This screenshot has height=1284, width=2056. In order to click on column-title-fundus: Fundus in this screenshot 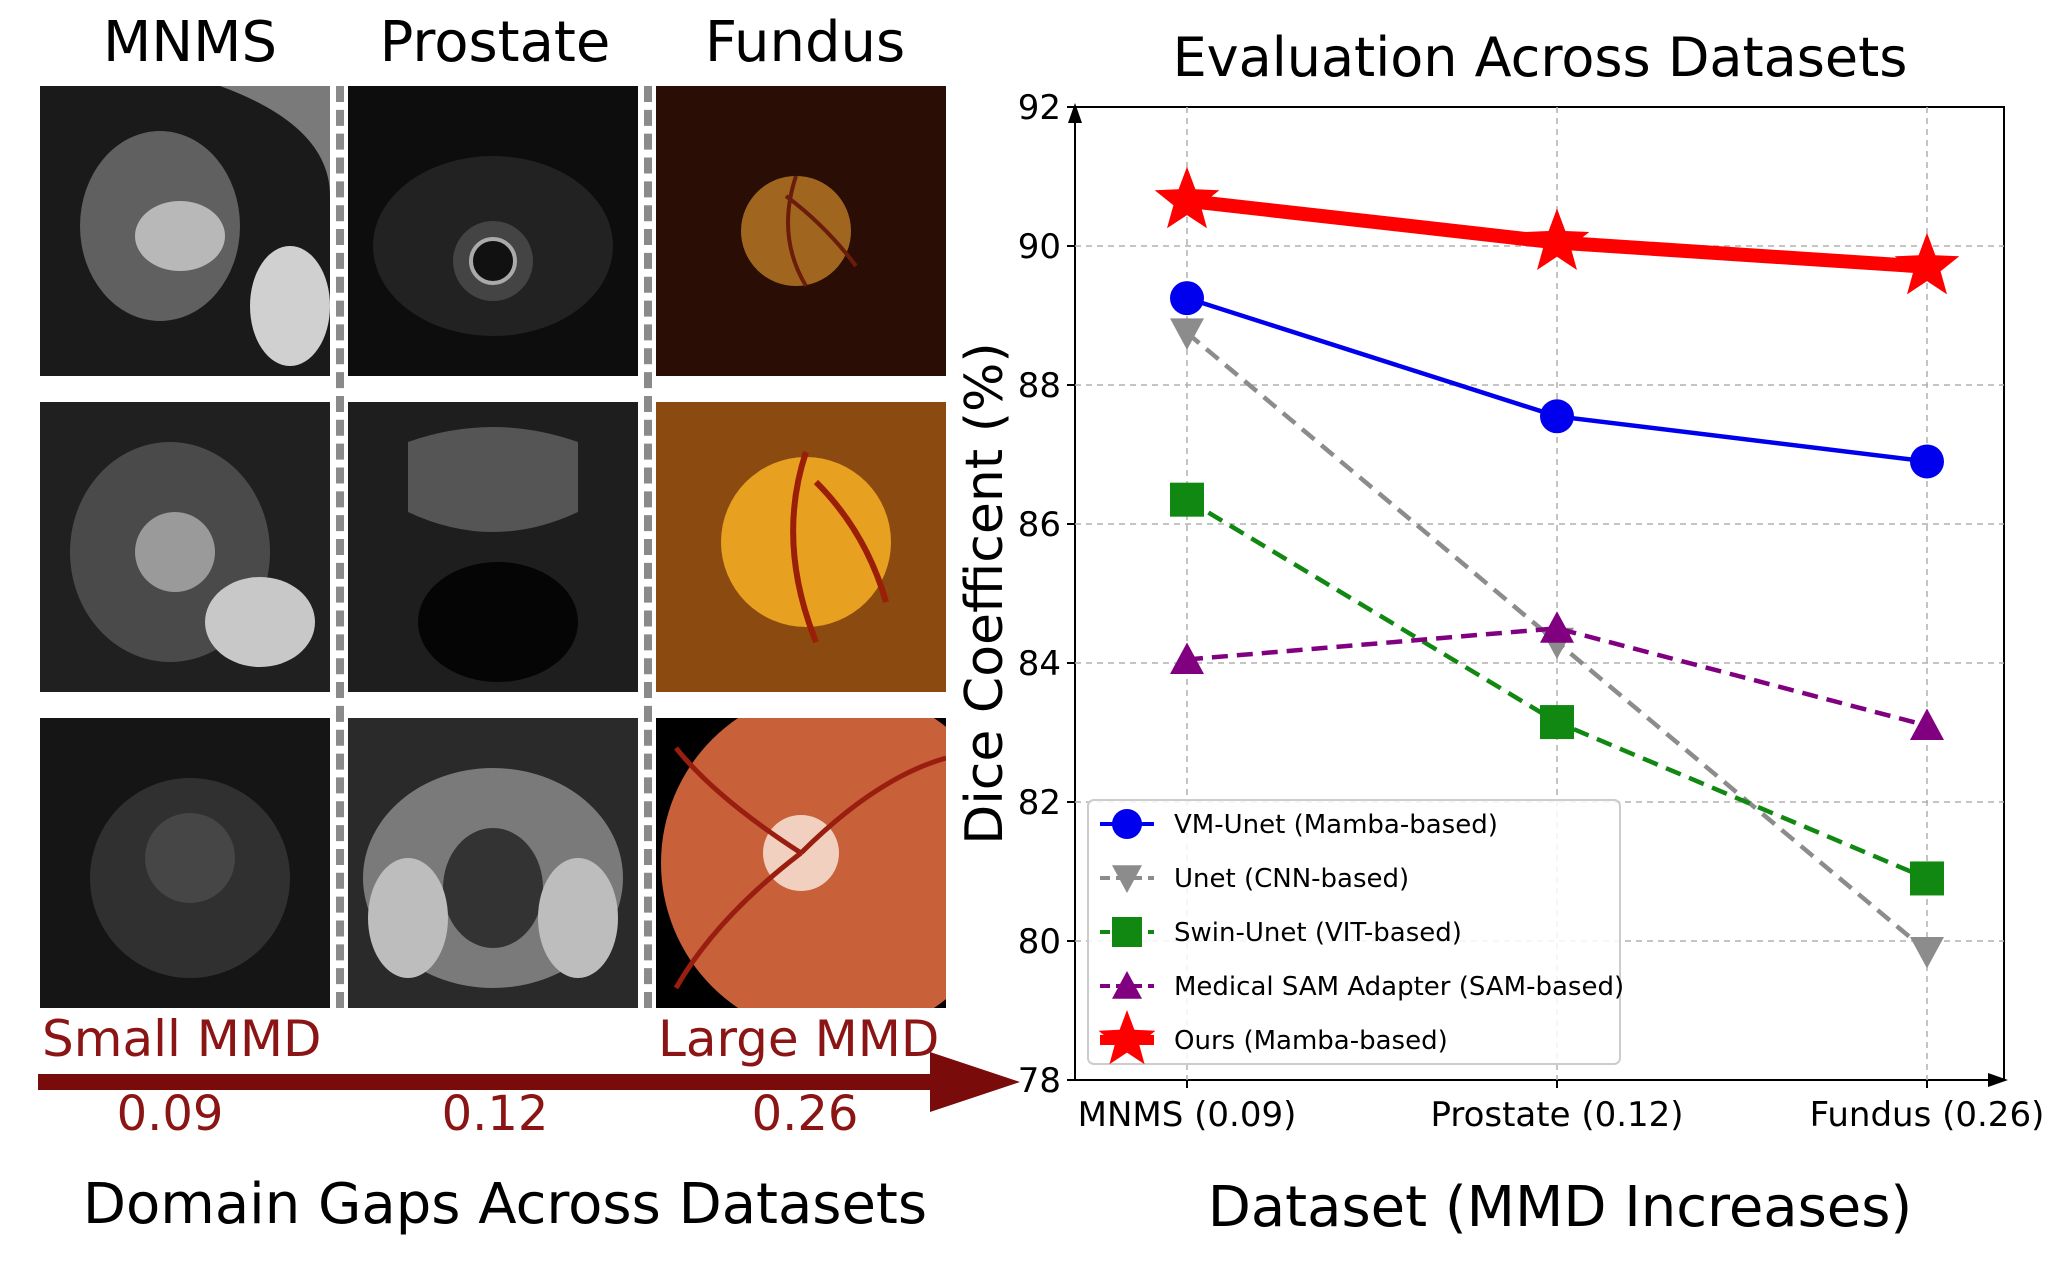, I will do `click(805, 42)`.